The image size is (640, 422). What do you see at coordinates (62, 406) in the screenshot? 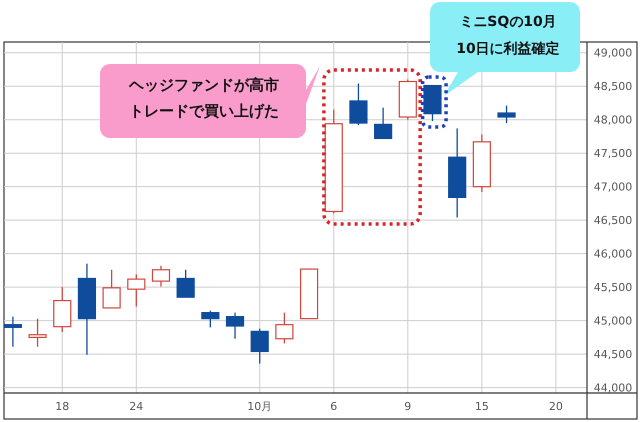
I see `x-tick-label: 18` at bounding box center [62, 406].